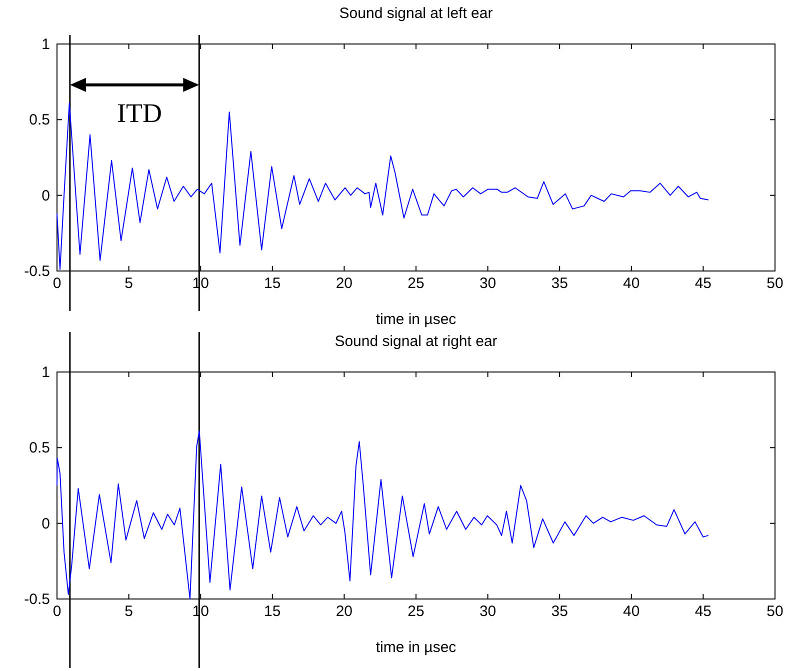 Image resolution: width=789 pixels, height=671 pixels. I want to click on chart-title: Sound signal at right ear, so click(416, 341).